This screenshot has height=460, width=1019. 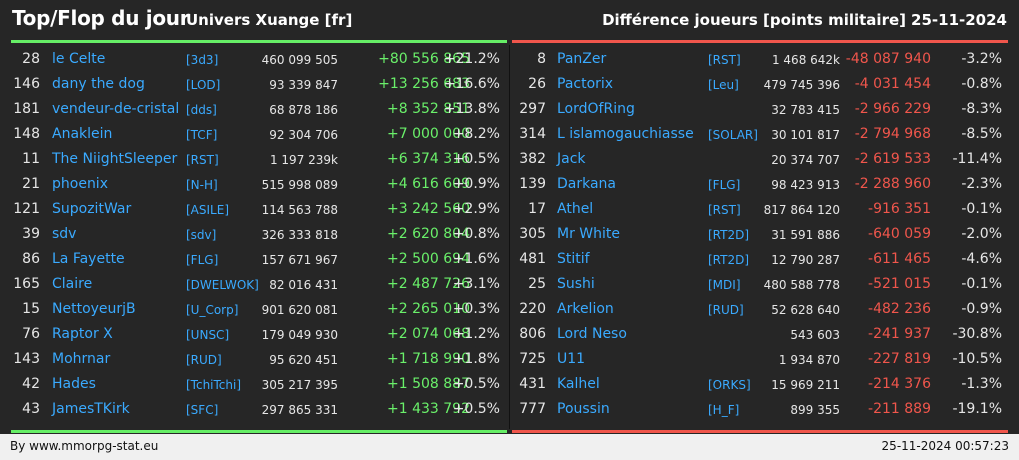 What do you see at coordinates (471, 59) in the screenshot?
I see `percent-change: +21.2%` at bounding box center [471, 59].